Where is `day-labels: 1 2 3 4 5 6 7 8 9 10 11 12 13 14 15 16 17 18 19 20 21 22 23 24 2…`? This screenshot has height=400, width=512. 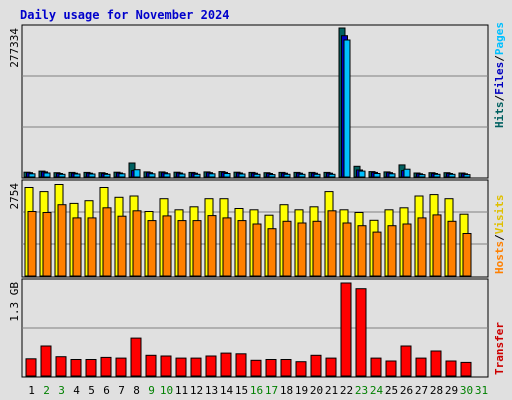 day-labels: 1 2 3 4 5 6 7 8 9 10 11 12 13 14 15 16 17 18 19 20 21 22 23 24 2… is located at coordinates (258, 390).